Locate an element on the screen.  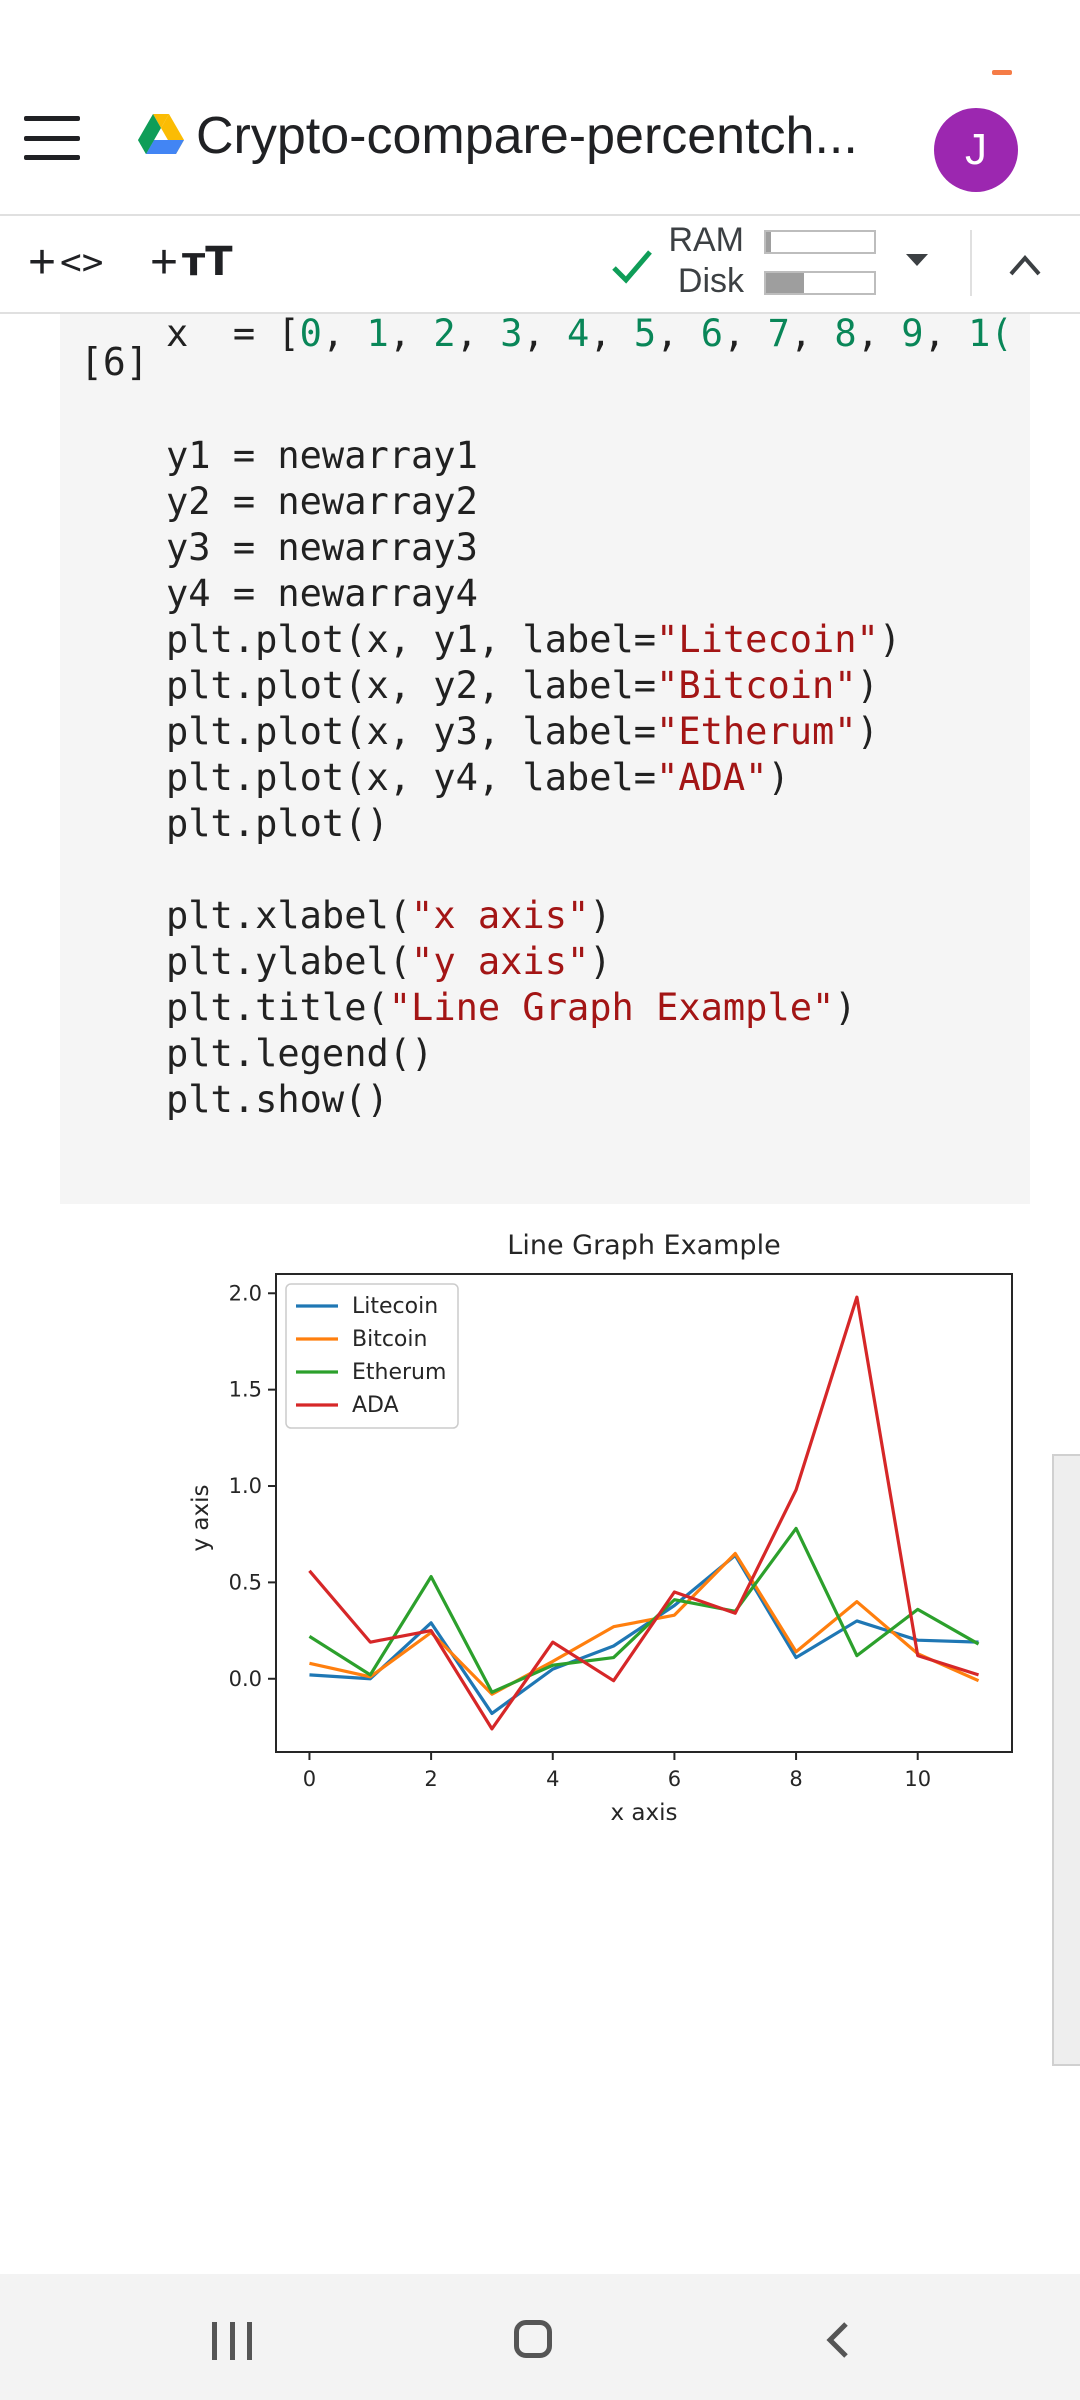
y-tick-label: 2.0 is located at coordinates (245, 1293).